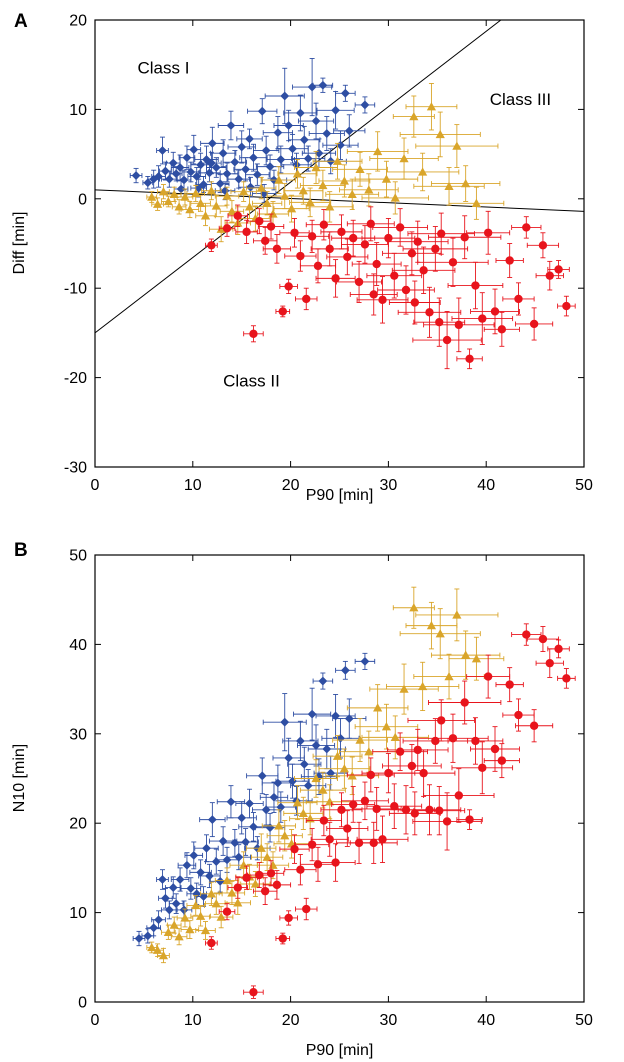  Describe the element at coordinates (251, 381) in the screenshot. I see `class-ii-annotation: Class II` at that location.